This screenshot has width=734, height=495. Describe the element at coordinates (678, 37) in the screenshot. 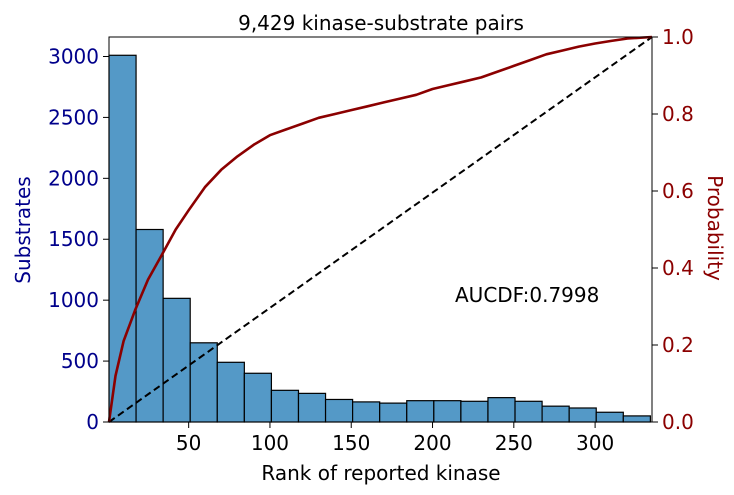

I see `right-y-tick-label: 1.0` at that location.